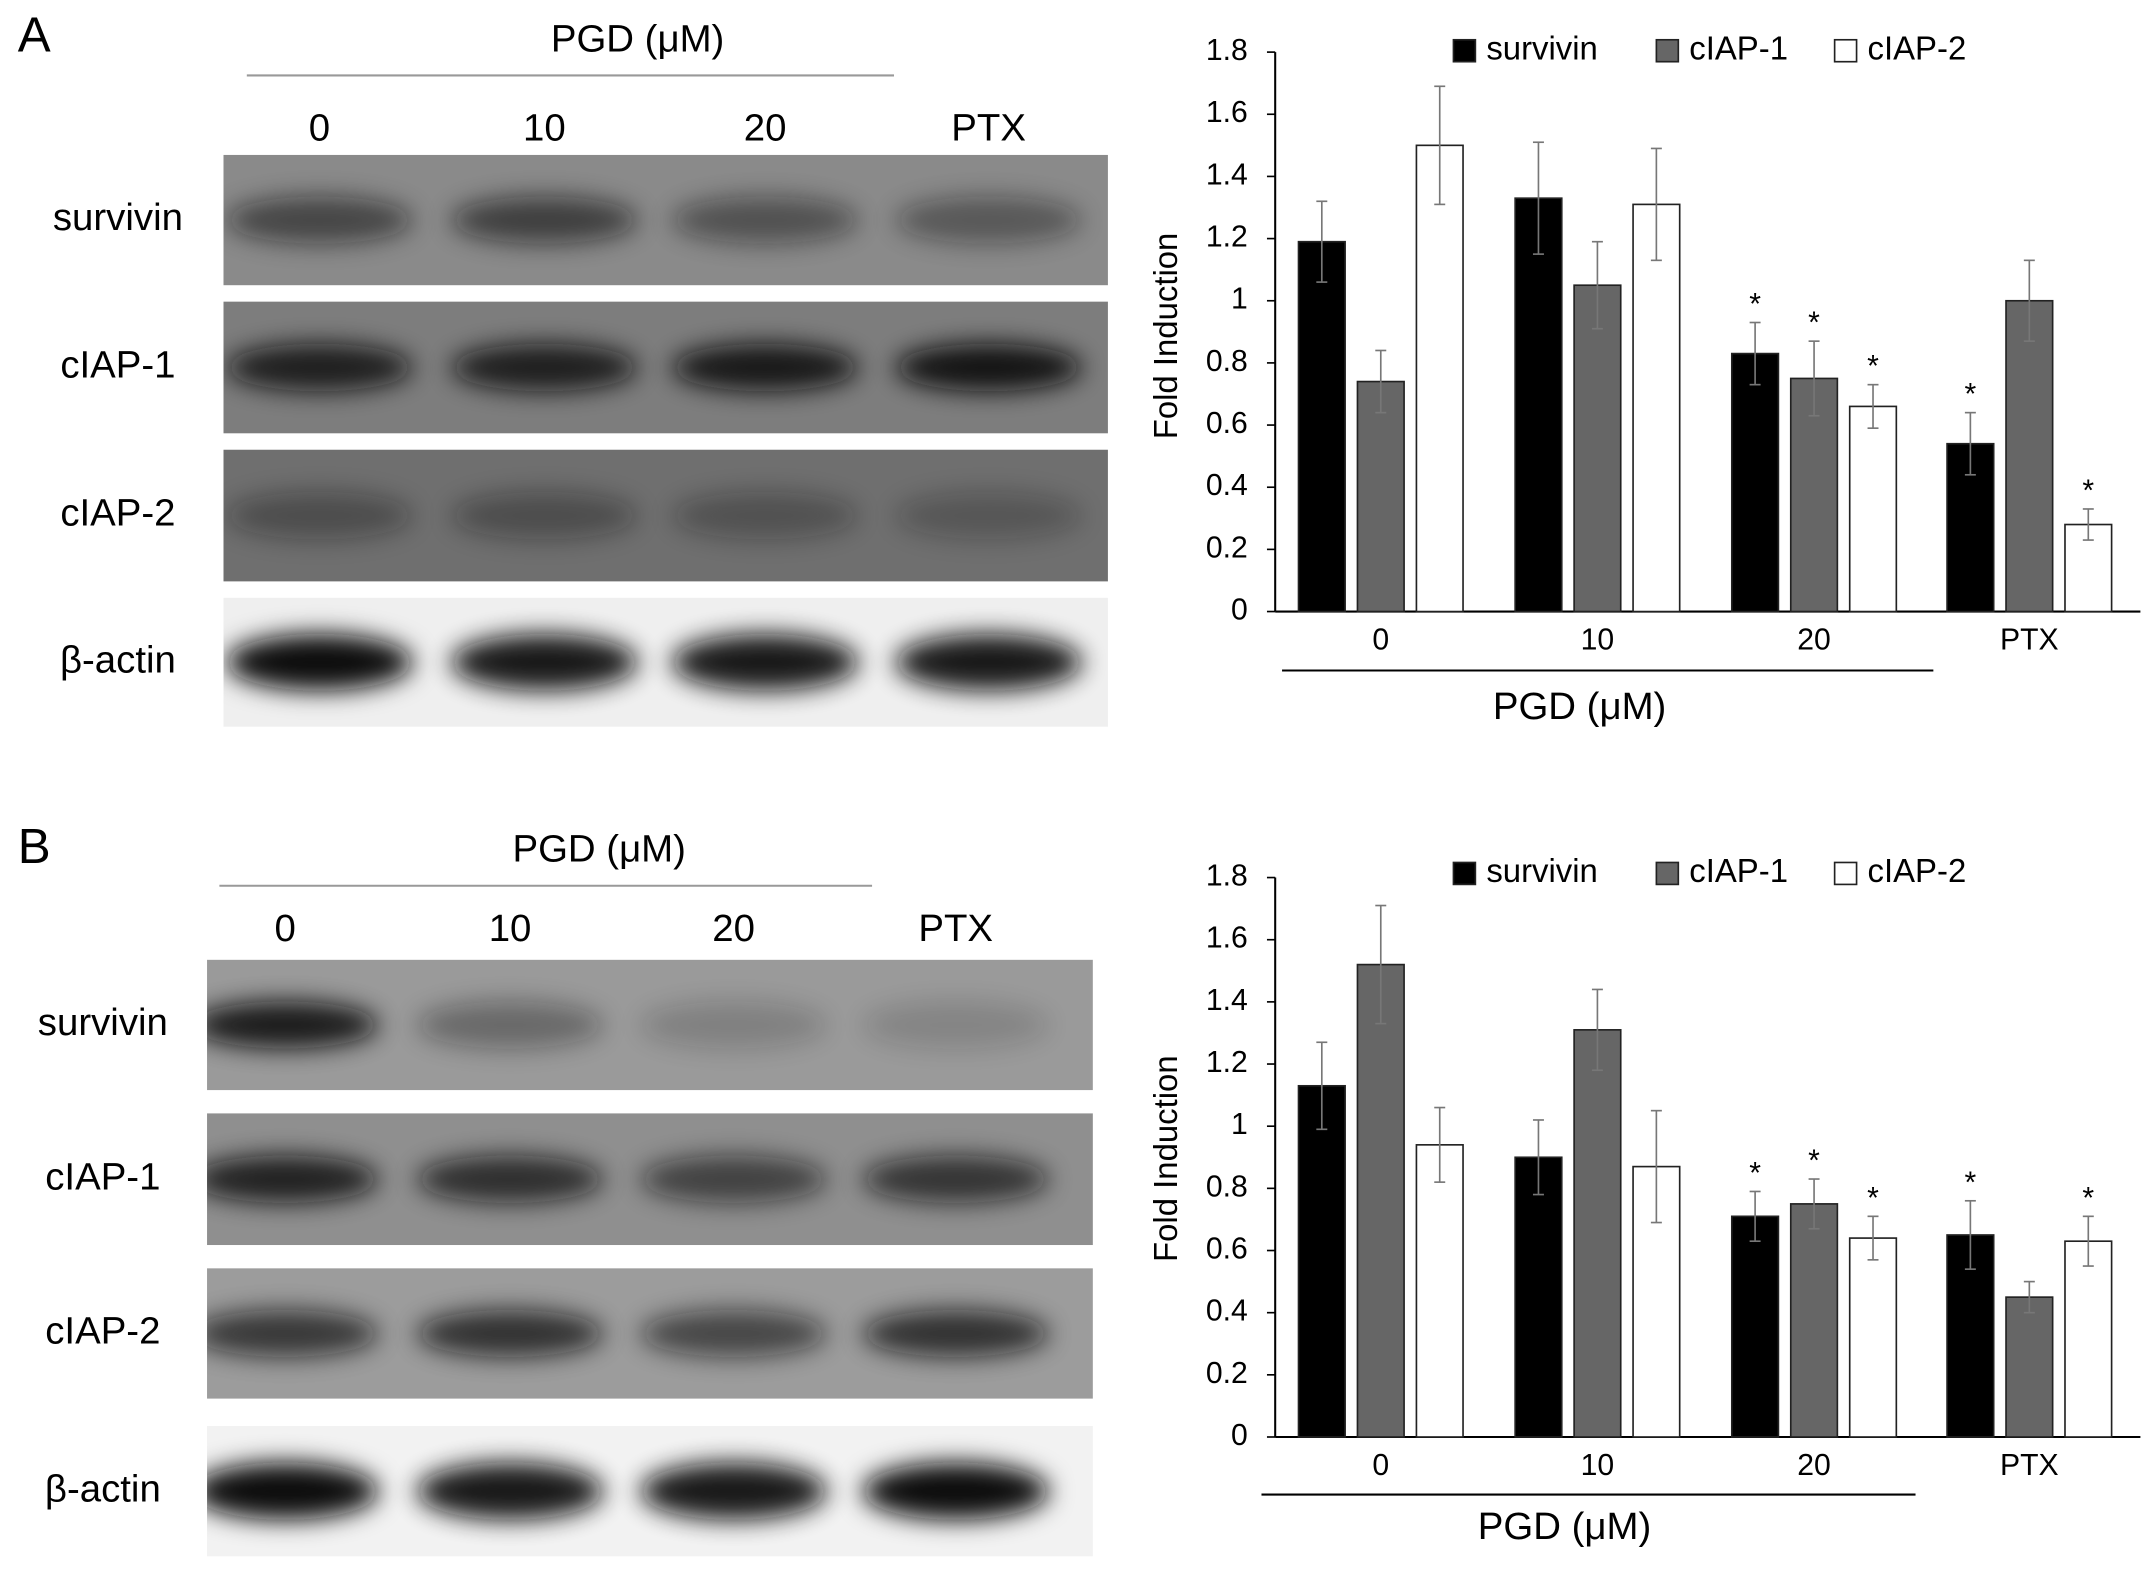  What do you see at coordinates (1738, 870) in the screenshot?
I see `legend-label: cIAP-1` at bounding box center [1738, 870].